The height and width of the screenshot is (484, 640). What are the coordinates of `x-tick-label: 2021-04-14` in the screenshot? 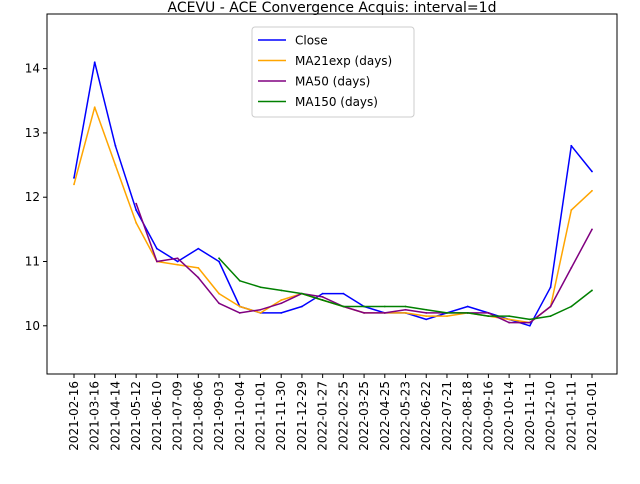 It's located at (115, 416).